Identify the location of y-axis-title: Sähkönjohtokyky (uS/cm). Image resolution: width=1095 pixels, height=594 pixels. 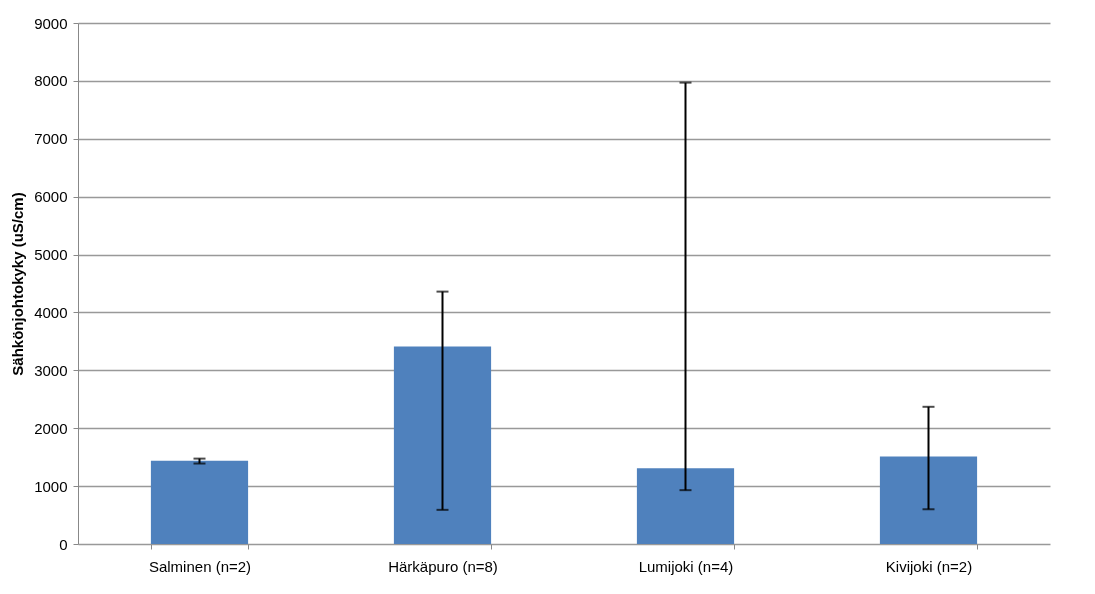
(18, 284).